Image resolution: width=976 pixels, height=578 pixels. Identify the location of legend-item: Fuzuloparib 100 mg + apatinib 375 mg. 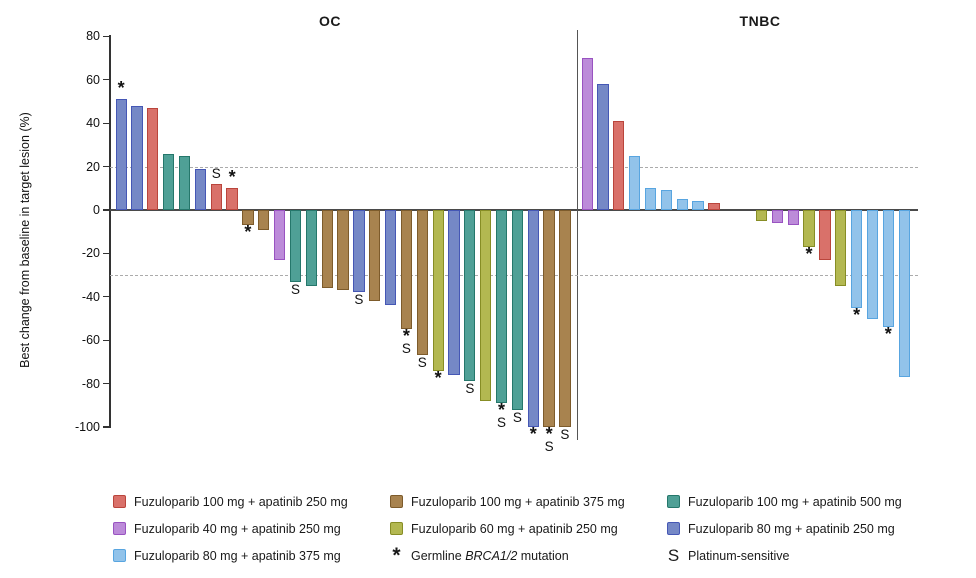
(528, 501).